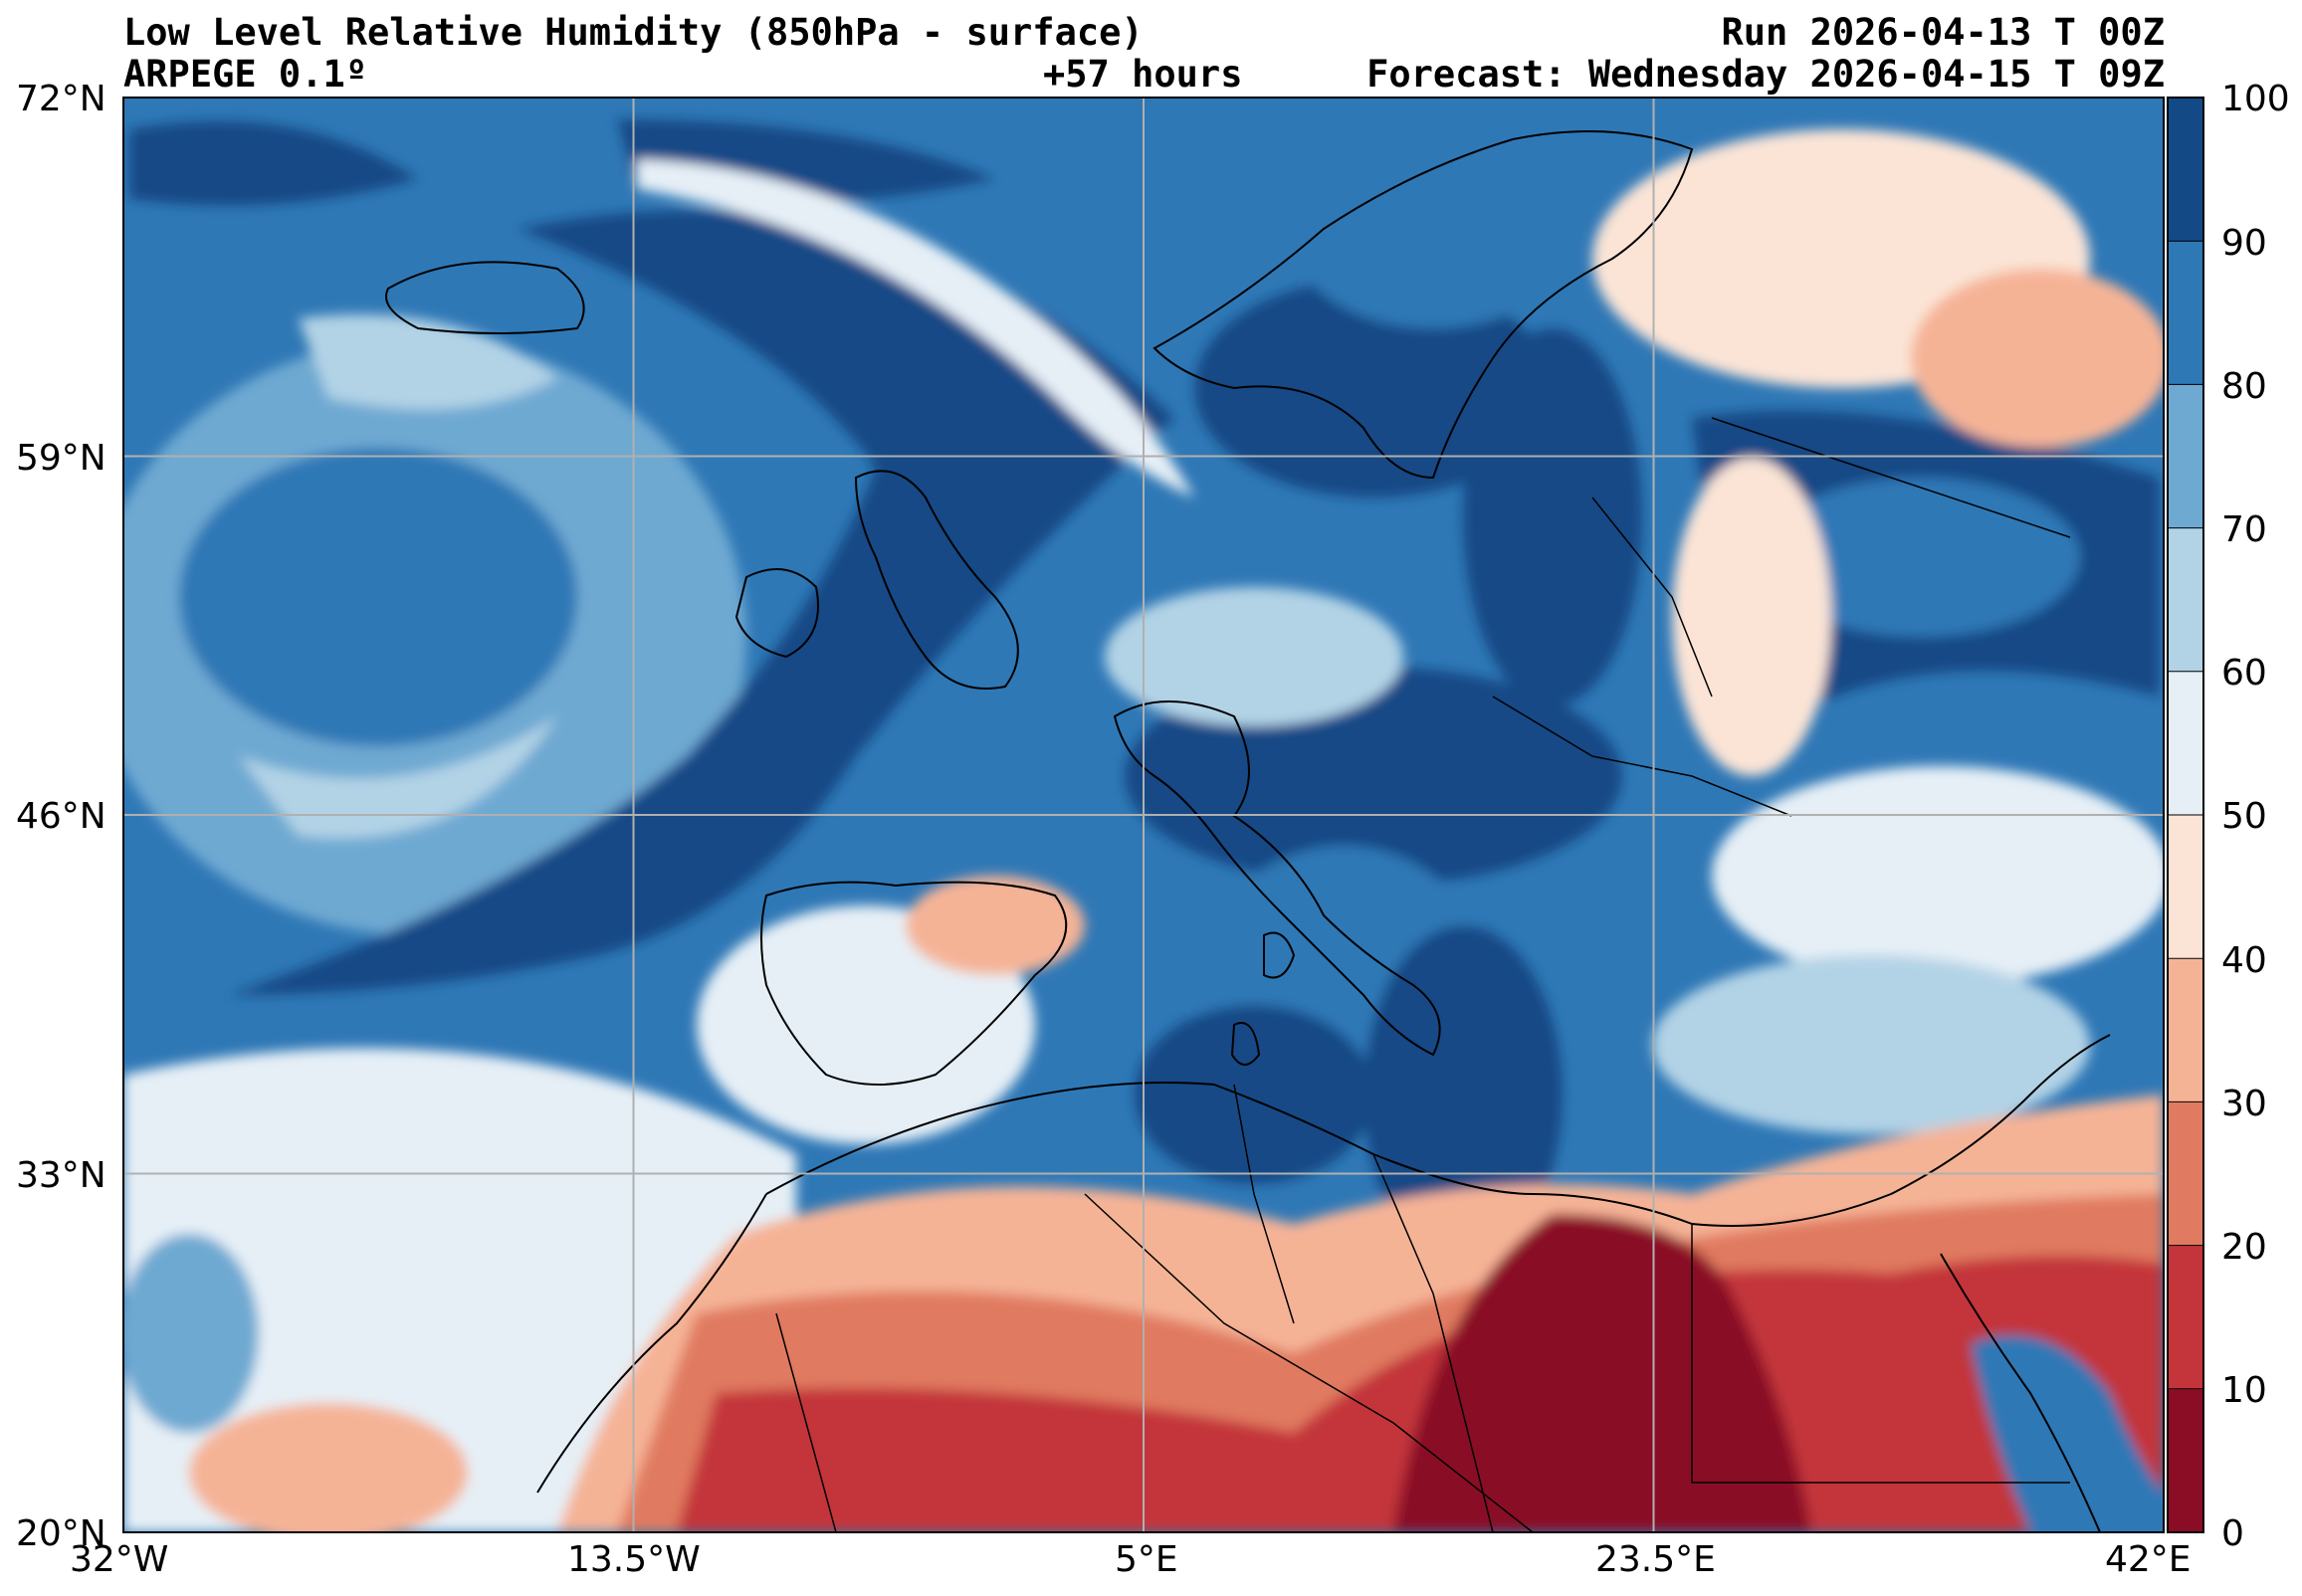 The image size is (2302, 1596). I want to click on colorbar-tick-label: 80, so click(2244, 387).